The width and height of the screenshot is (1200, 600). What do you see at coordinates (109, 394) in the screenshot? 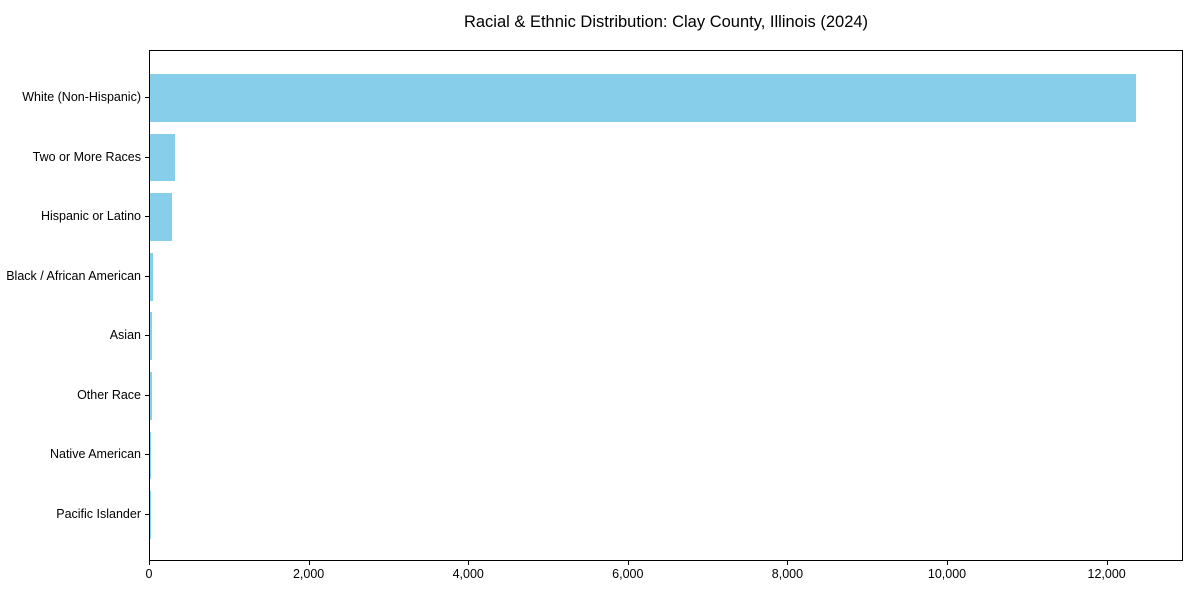
I see `y-tick-label: Other Race` at bounding box center [109, 394].